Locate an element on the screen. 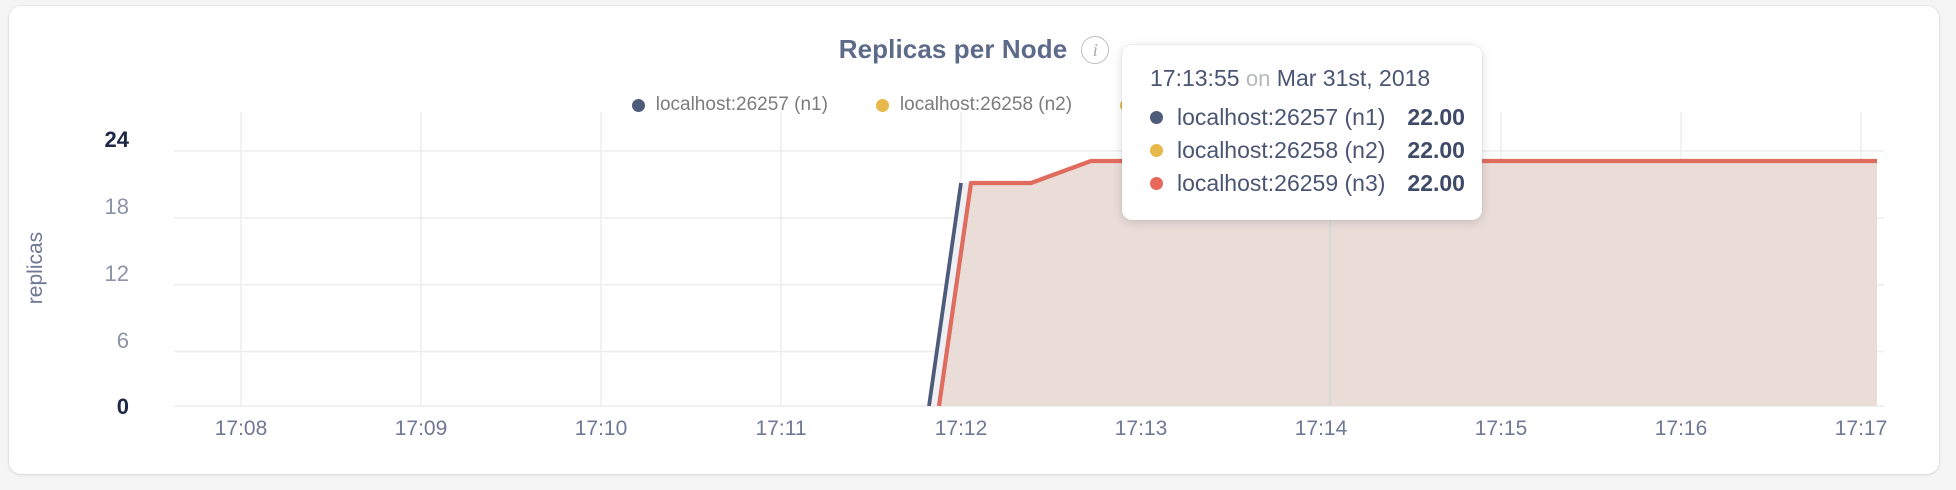  x-tick-label-1708: 17:08 is located at coordinates (241, 428).